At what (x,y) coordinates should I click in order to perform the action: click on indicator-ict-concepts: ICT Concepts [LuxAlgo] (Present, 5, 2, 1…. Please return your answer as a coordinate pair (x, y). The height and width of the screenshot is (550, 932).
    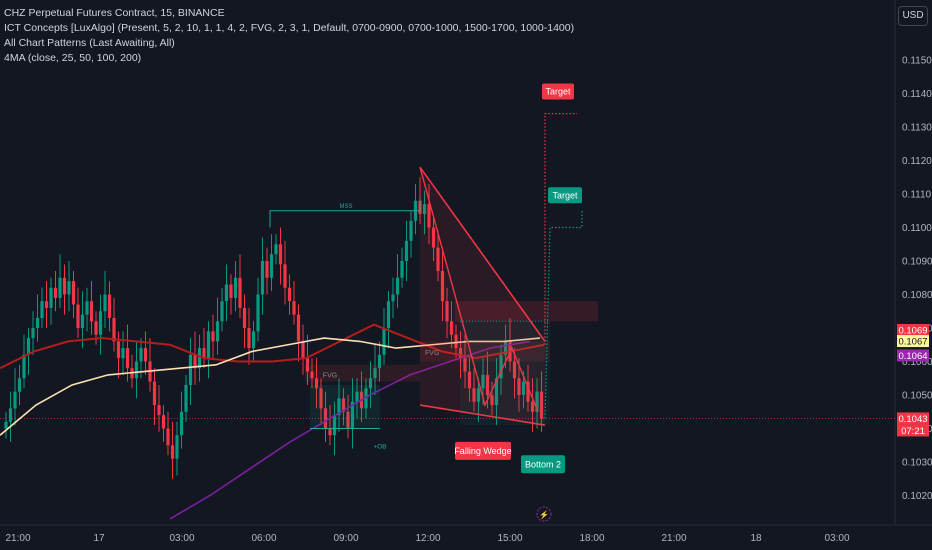
    Looking at the image, I should click on (289, 28).